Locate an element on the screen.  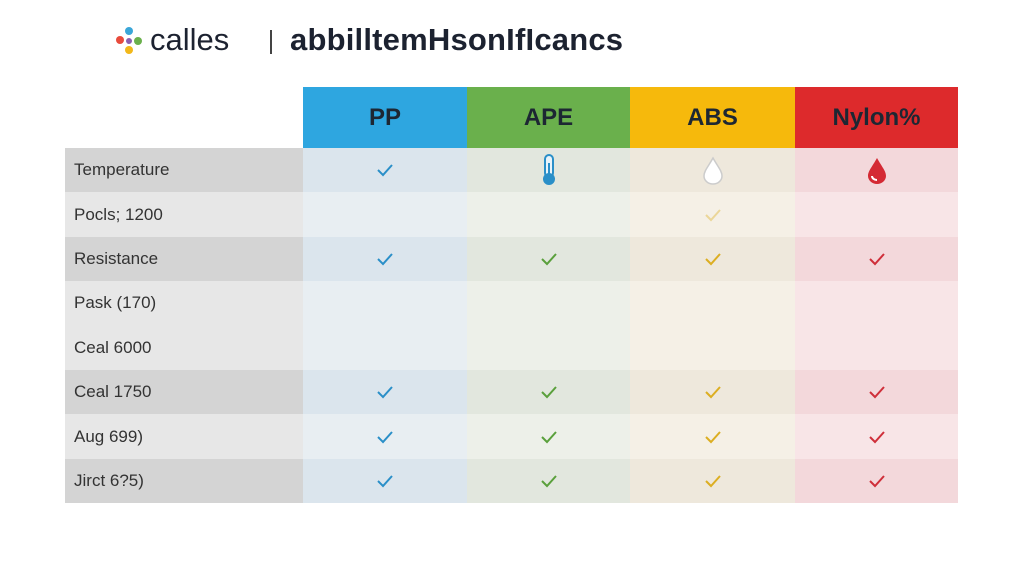
title: abbilltemHsonIfIcancs is located at coordinates (457, 39).